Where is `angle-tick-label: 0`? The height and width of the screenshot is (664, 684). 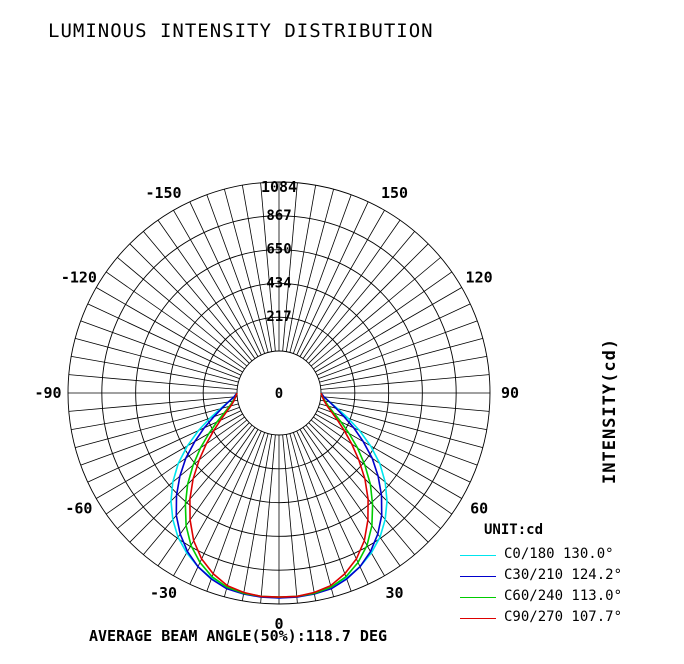
angle-tick-label: 0 is located at coordinates (278, 624).